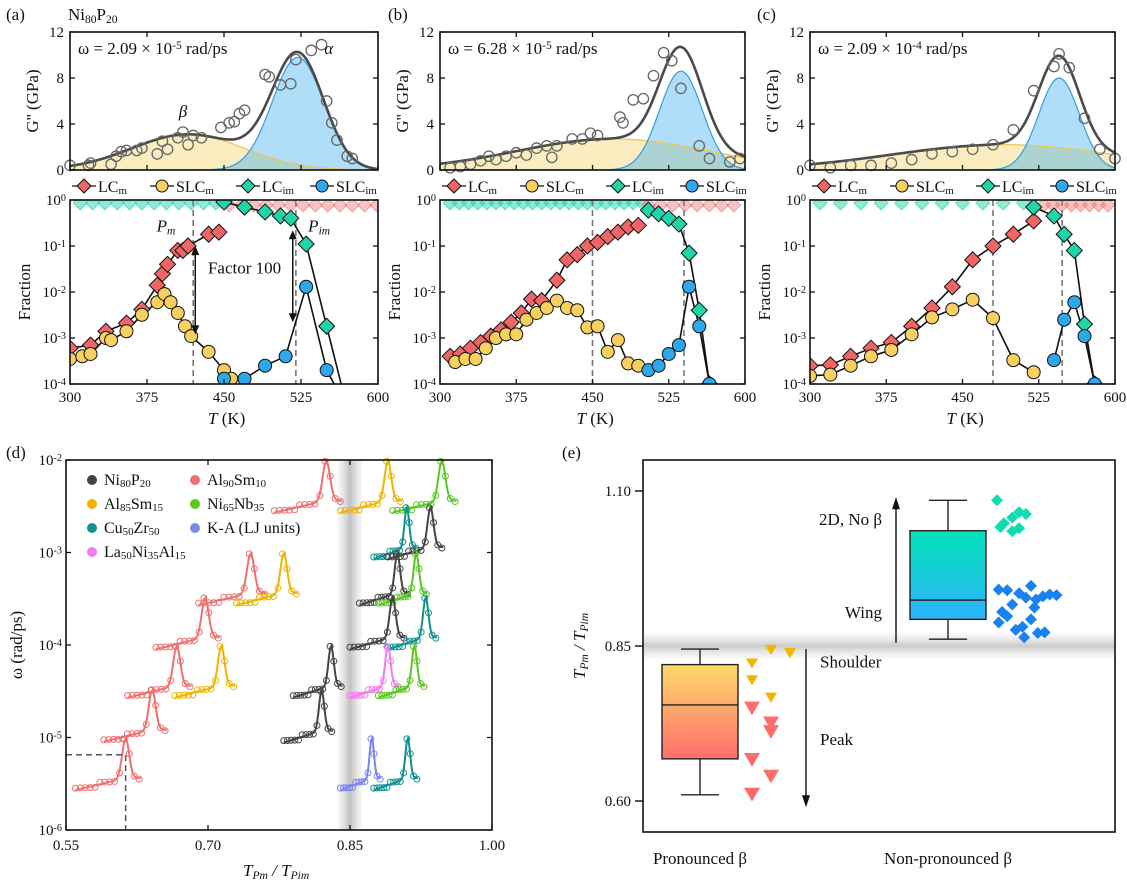 This screenshot has height=881, width=1127. Describe the element at coordinates (224, 398) in the screenshot. I see `x-tick-label: 450` at that location.